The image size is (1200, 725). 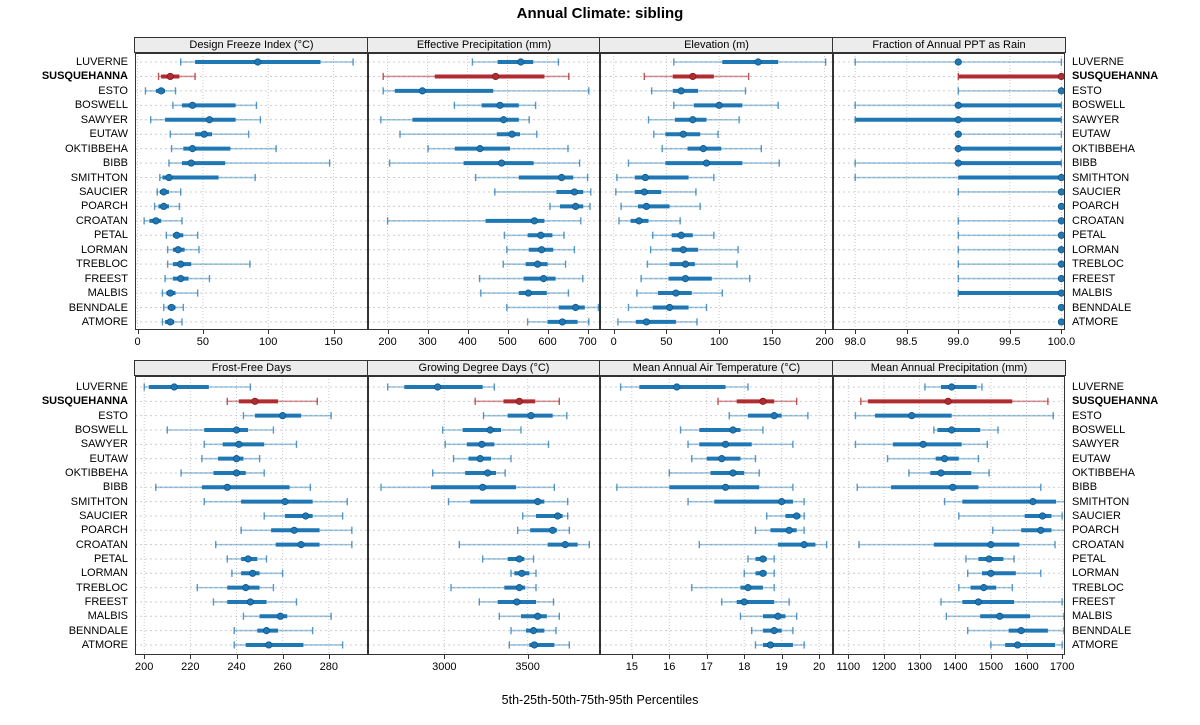 I want to click on axis-tick-label: 20, so click(x=819, y=667).